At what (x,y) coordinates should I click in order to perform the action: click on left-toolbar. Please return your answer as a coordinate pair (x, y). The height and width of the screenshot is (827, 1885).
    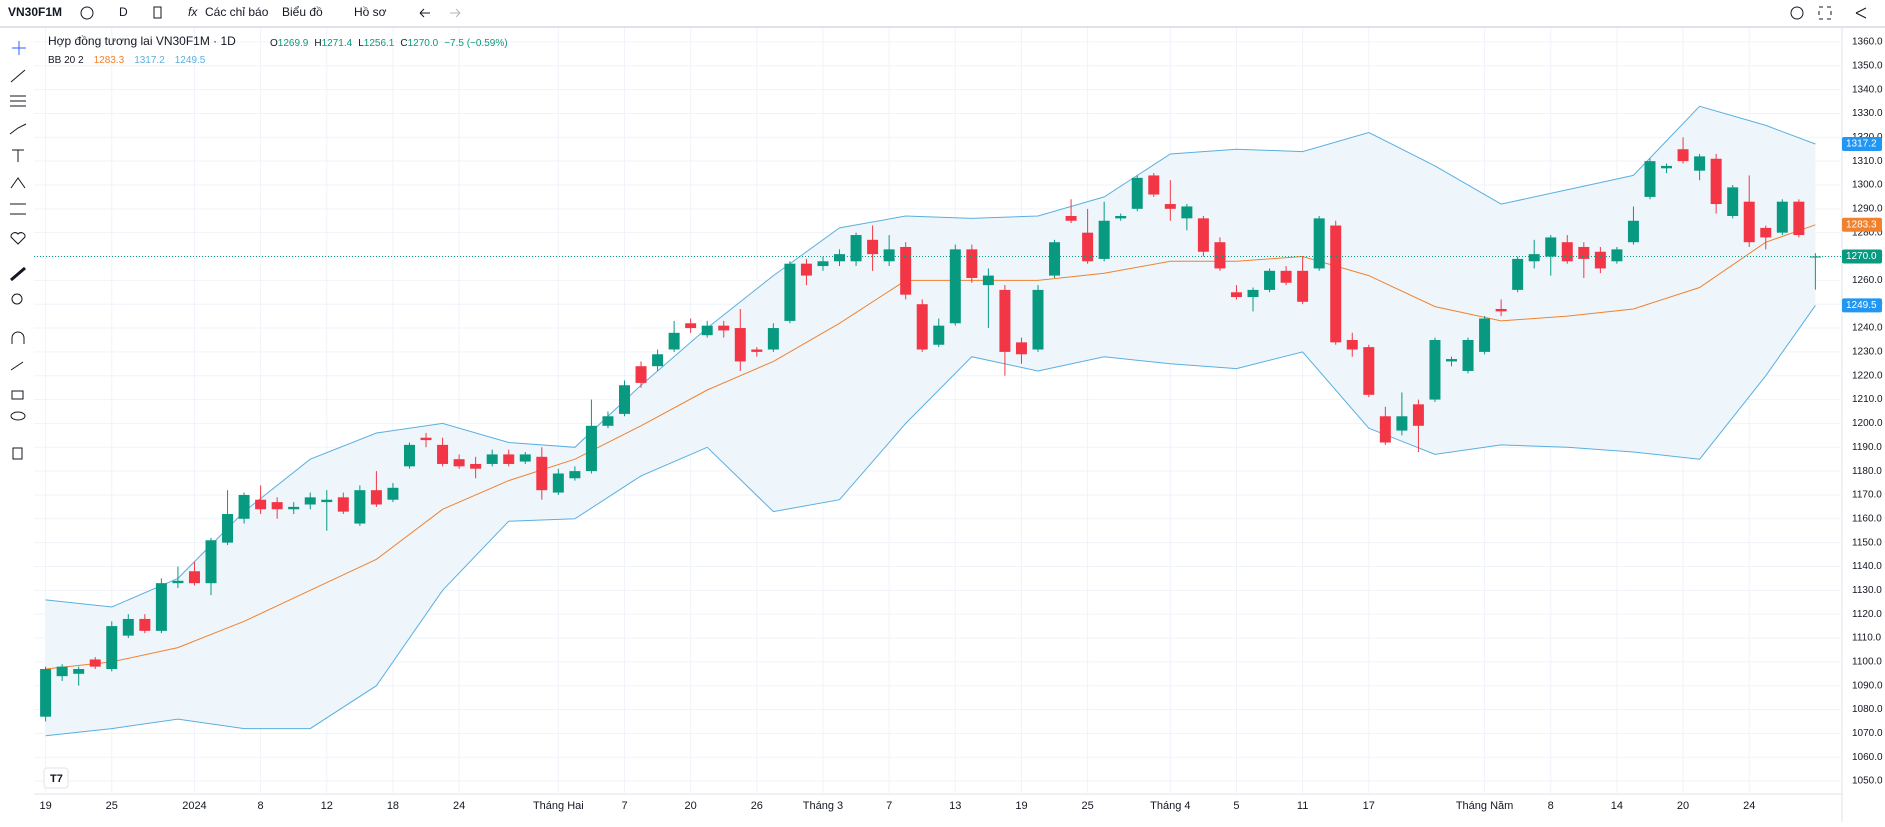
    Looking at the image, I should click on (18, 250).